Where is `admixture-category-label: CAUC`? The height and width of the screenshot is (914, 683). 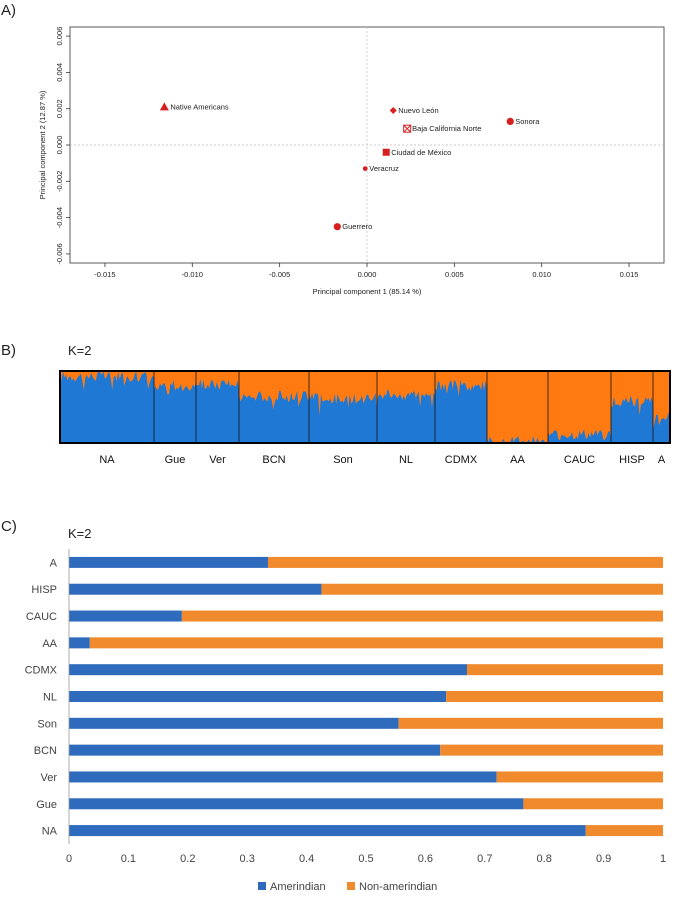
admixture-category-label: CAUC is located at coordinates (579, 460).